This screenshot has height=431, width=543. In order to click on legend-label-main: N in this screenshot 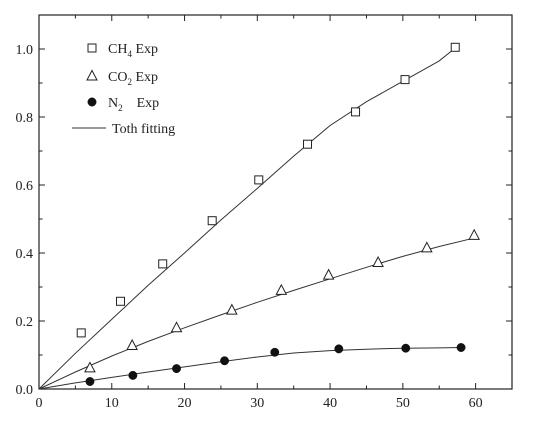, I will do `click(113, 103)`.